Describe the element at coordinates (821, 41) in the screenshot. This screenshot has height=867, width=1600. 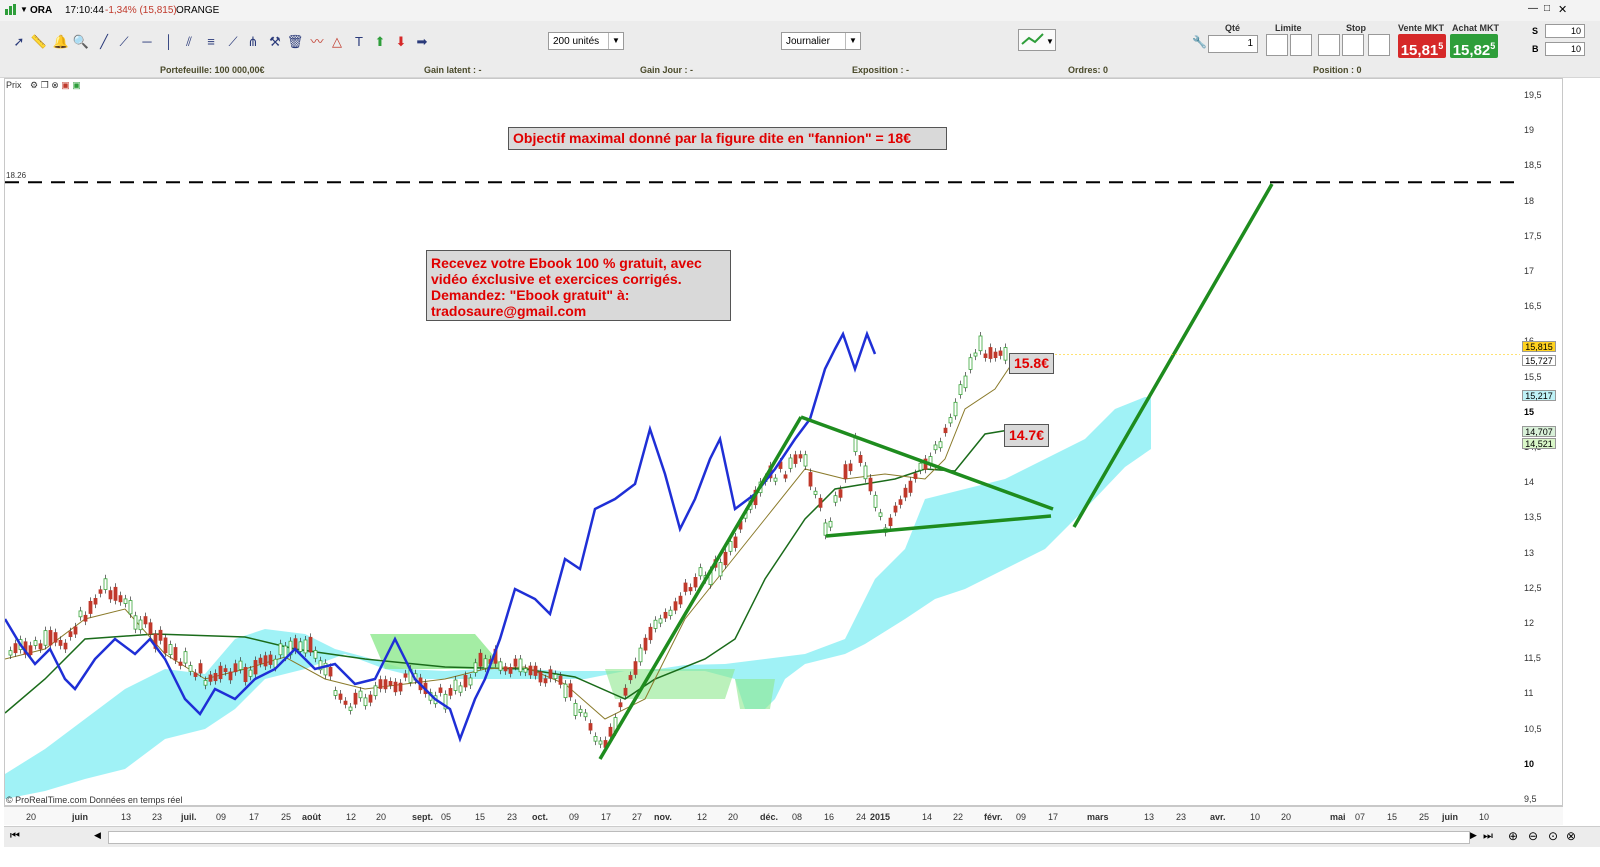
I see `period-select: Journalier ▼` at that location.